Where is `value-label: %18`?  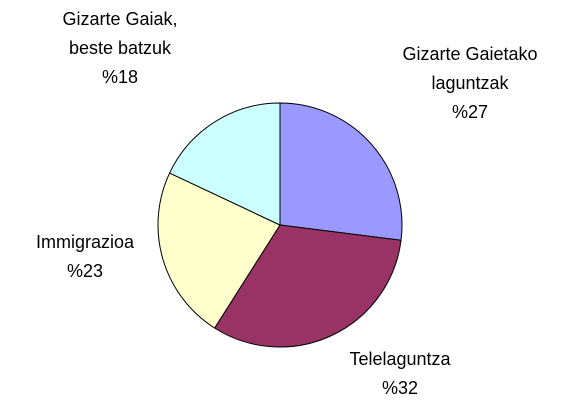
value-label: %18 is located at coordinates (120, 77).